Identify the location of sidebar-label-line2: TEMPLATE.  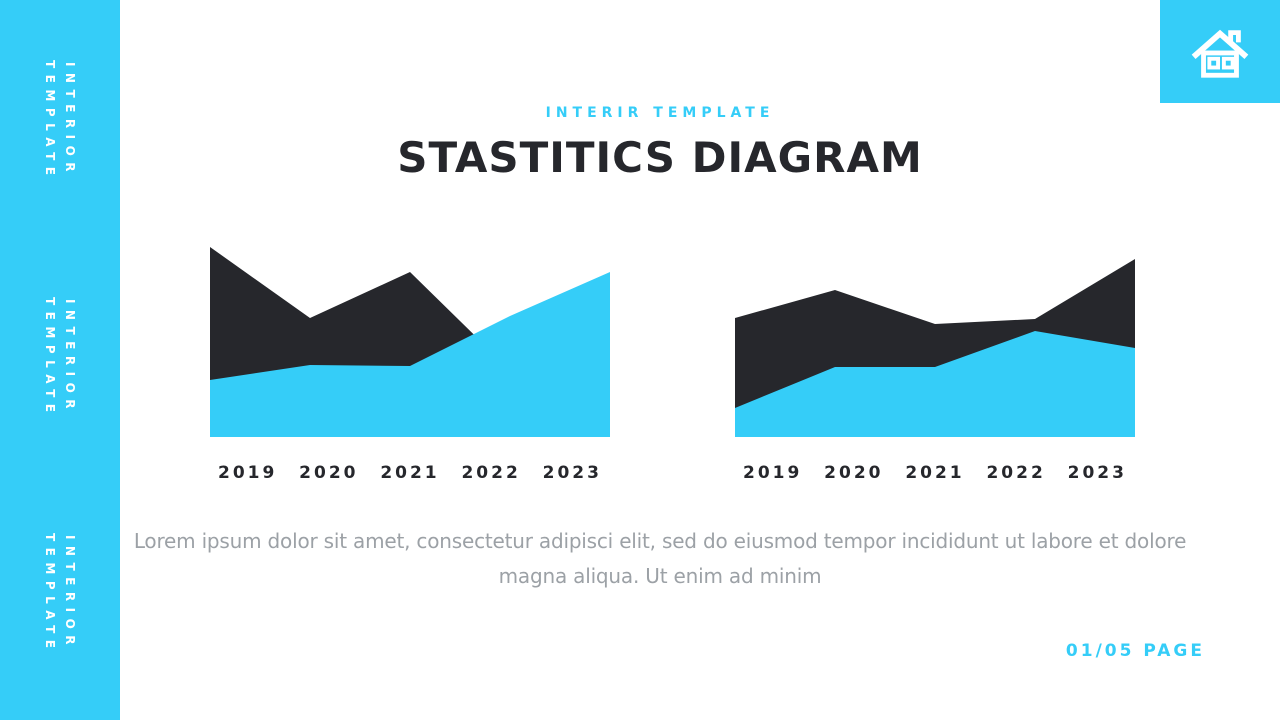
(50, 358).